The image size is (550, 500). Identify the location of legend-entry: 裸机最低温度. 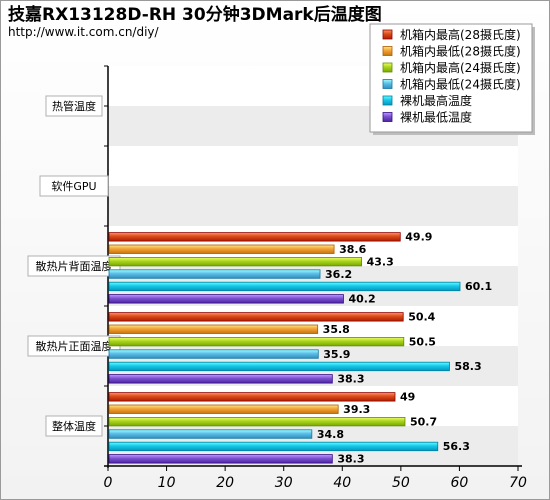
(436, 117).